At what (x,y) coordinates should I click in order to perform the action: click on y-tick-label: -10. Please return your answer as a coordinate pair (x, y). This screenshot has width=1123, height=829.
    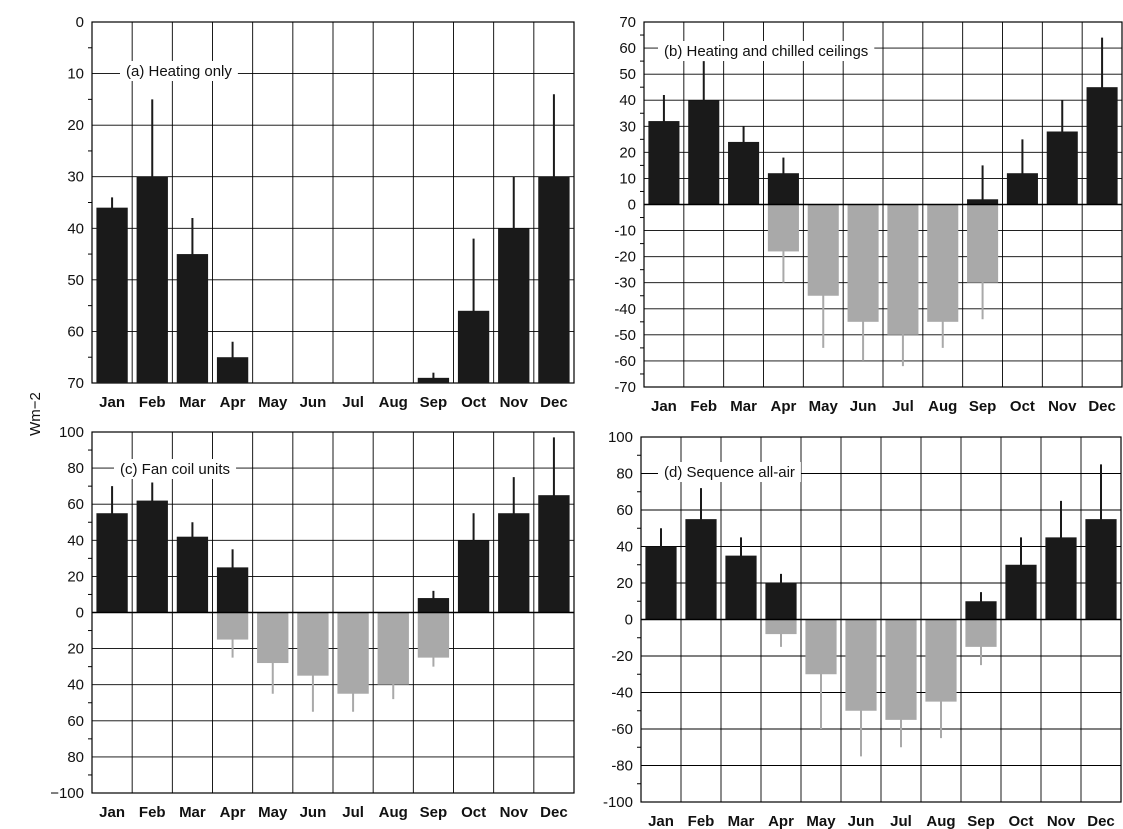
    Looking at the image, I should click on (625, 231).